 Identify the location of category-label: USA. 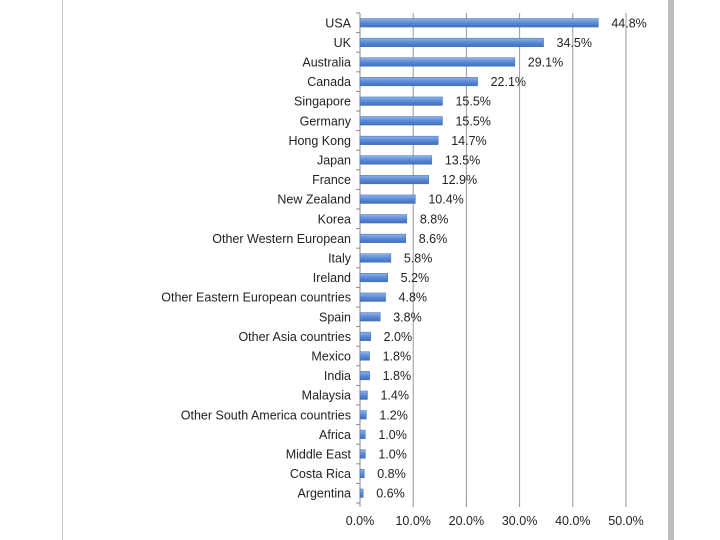
(338, 23).